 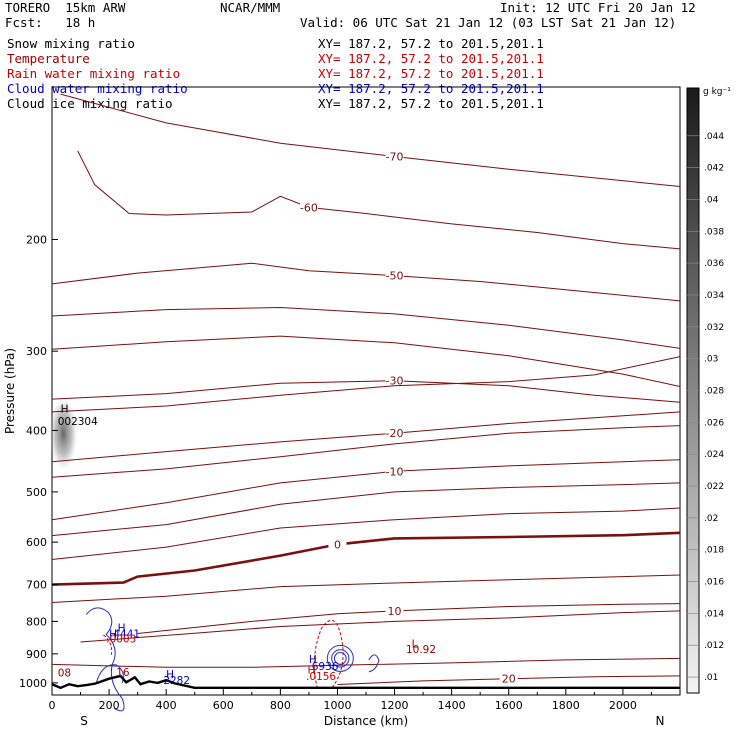 What do you see at coordinates (714, 232) in the screenshot?
I see `colorbar-tick-label: .038` at bounding box center [714, 232].